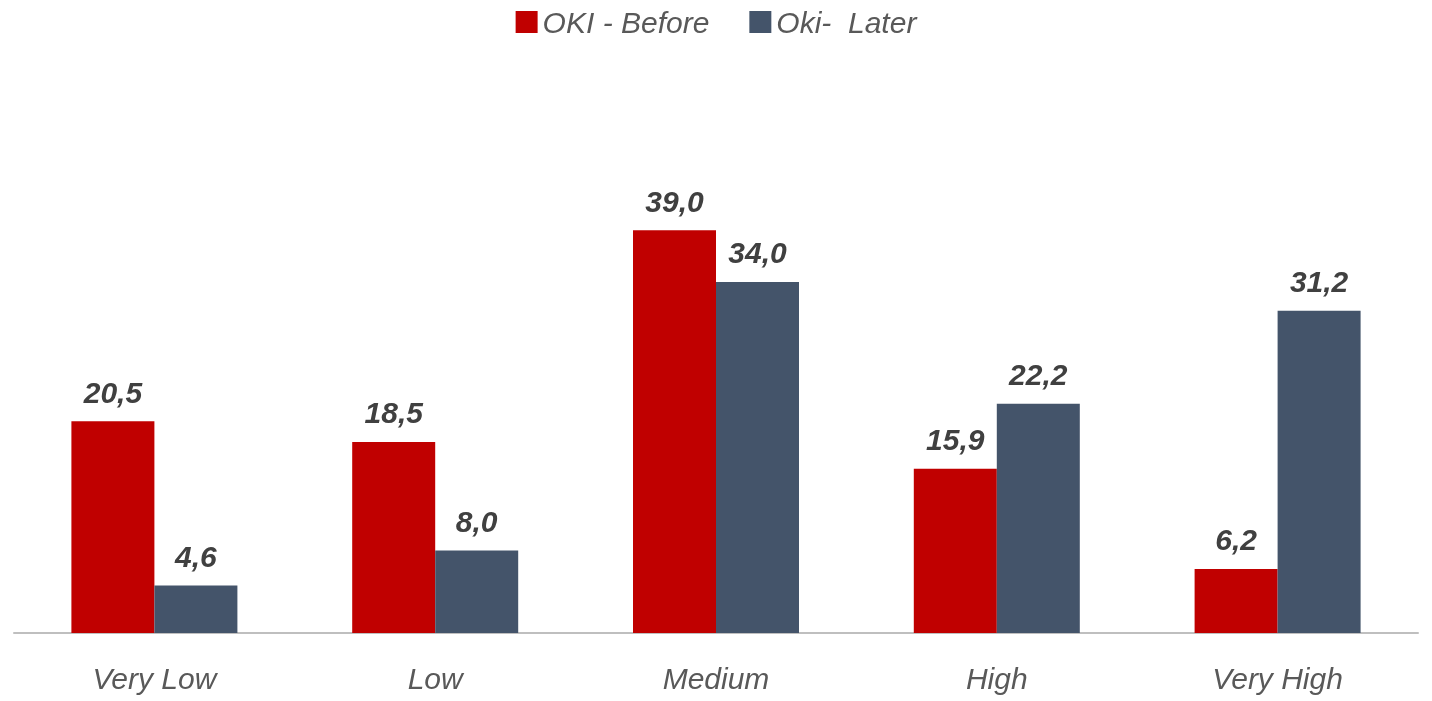 Image resolution: width=1432 pixels, height=701 pixels. Describe the element at coordinates (758, 253) in the screenshot. I see `data-label: 34,0` at that location.